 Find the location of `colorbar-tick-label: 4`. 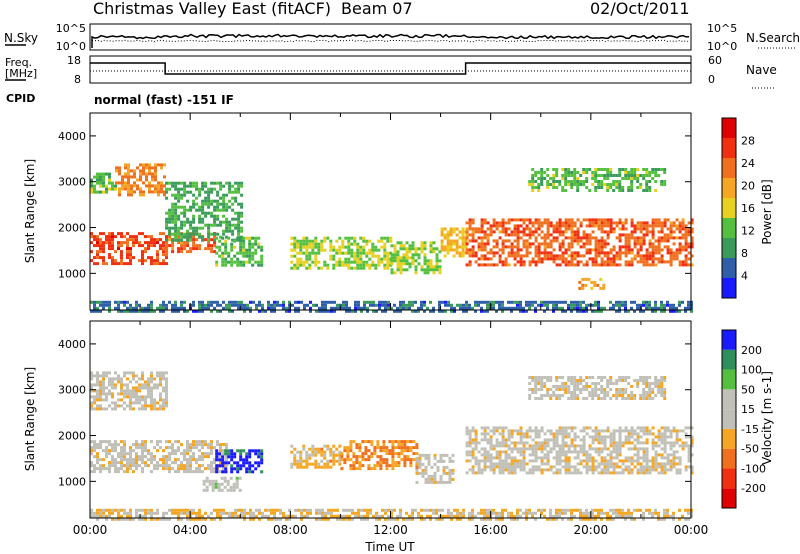

colorbar-tick-label: 4 is located at coordinates (744, 276).